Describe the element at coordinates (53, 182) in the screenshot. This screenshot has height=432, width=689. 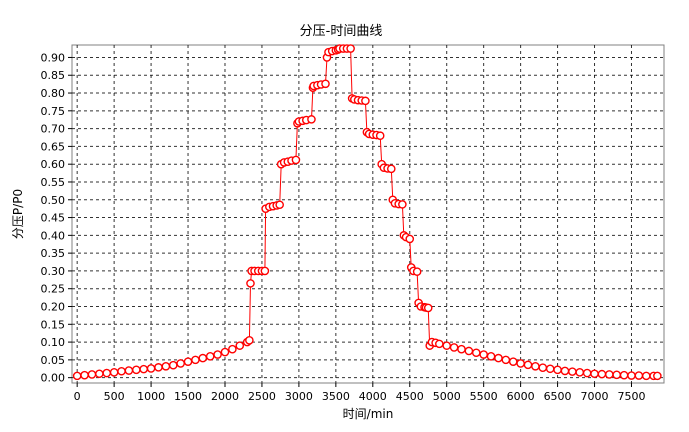
I see `y-tick-label: 0.55` at that location.